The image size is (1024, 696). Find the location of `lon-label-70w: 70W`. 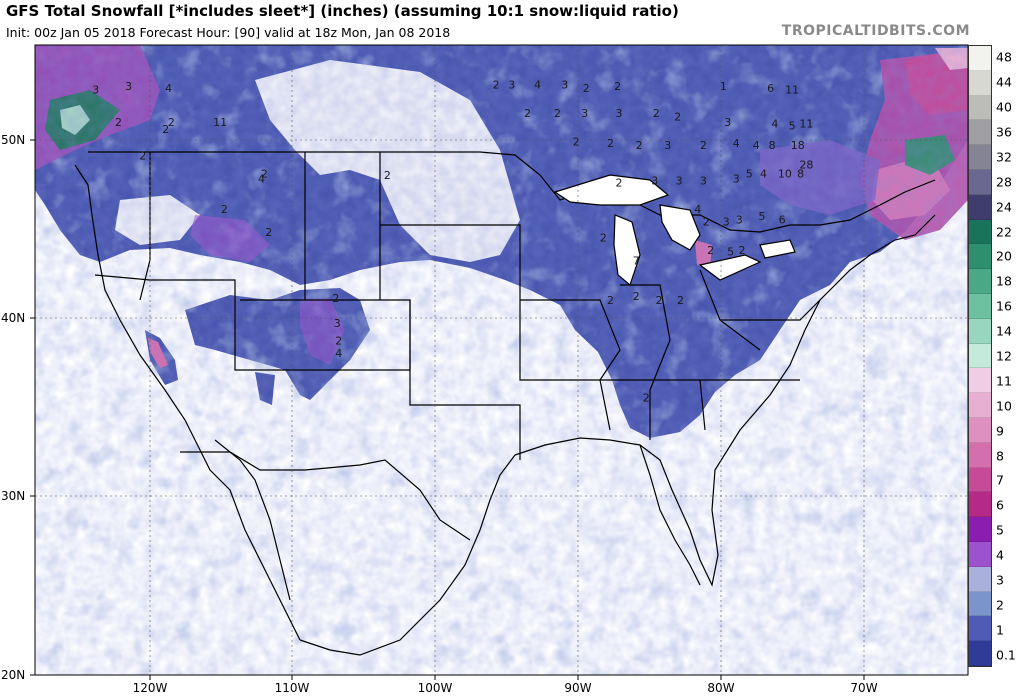

lon-label-70w: 70W is located at coordinates (863, 688).